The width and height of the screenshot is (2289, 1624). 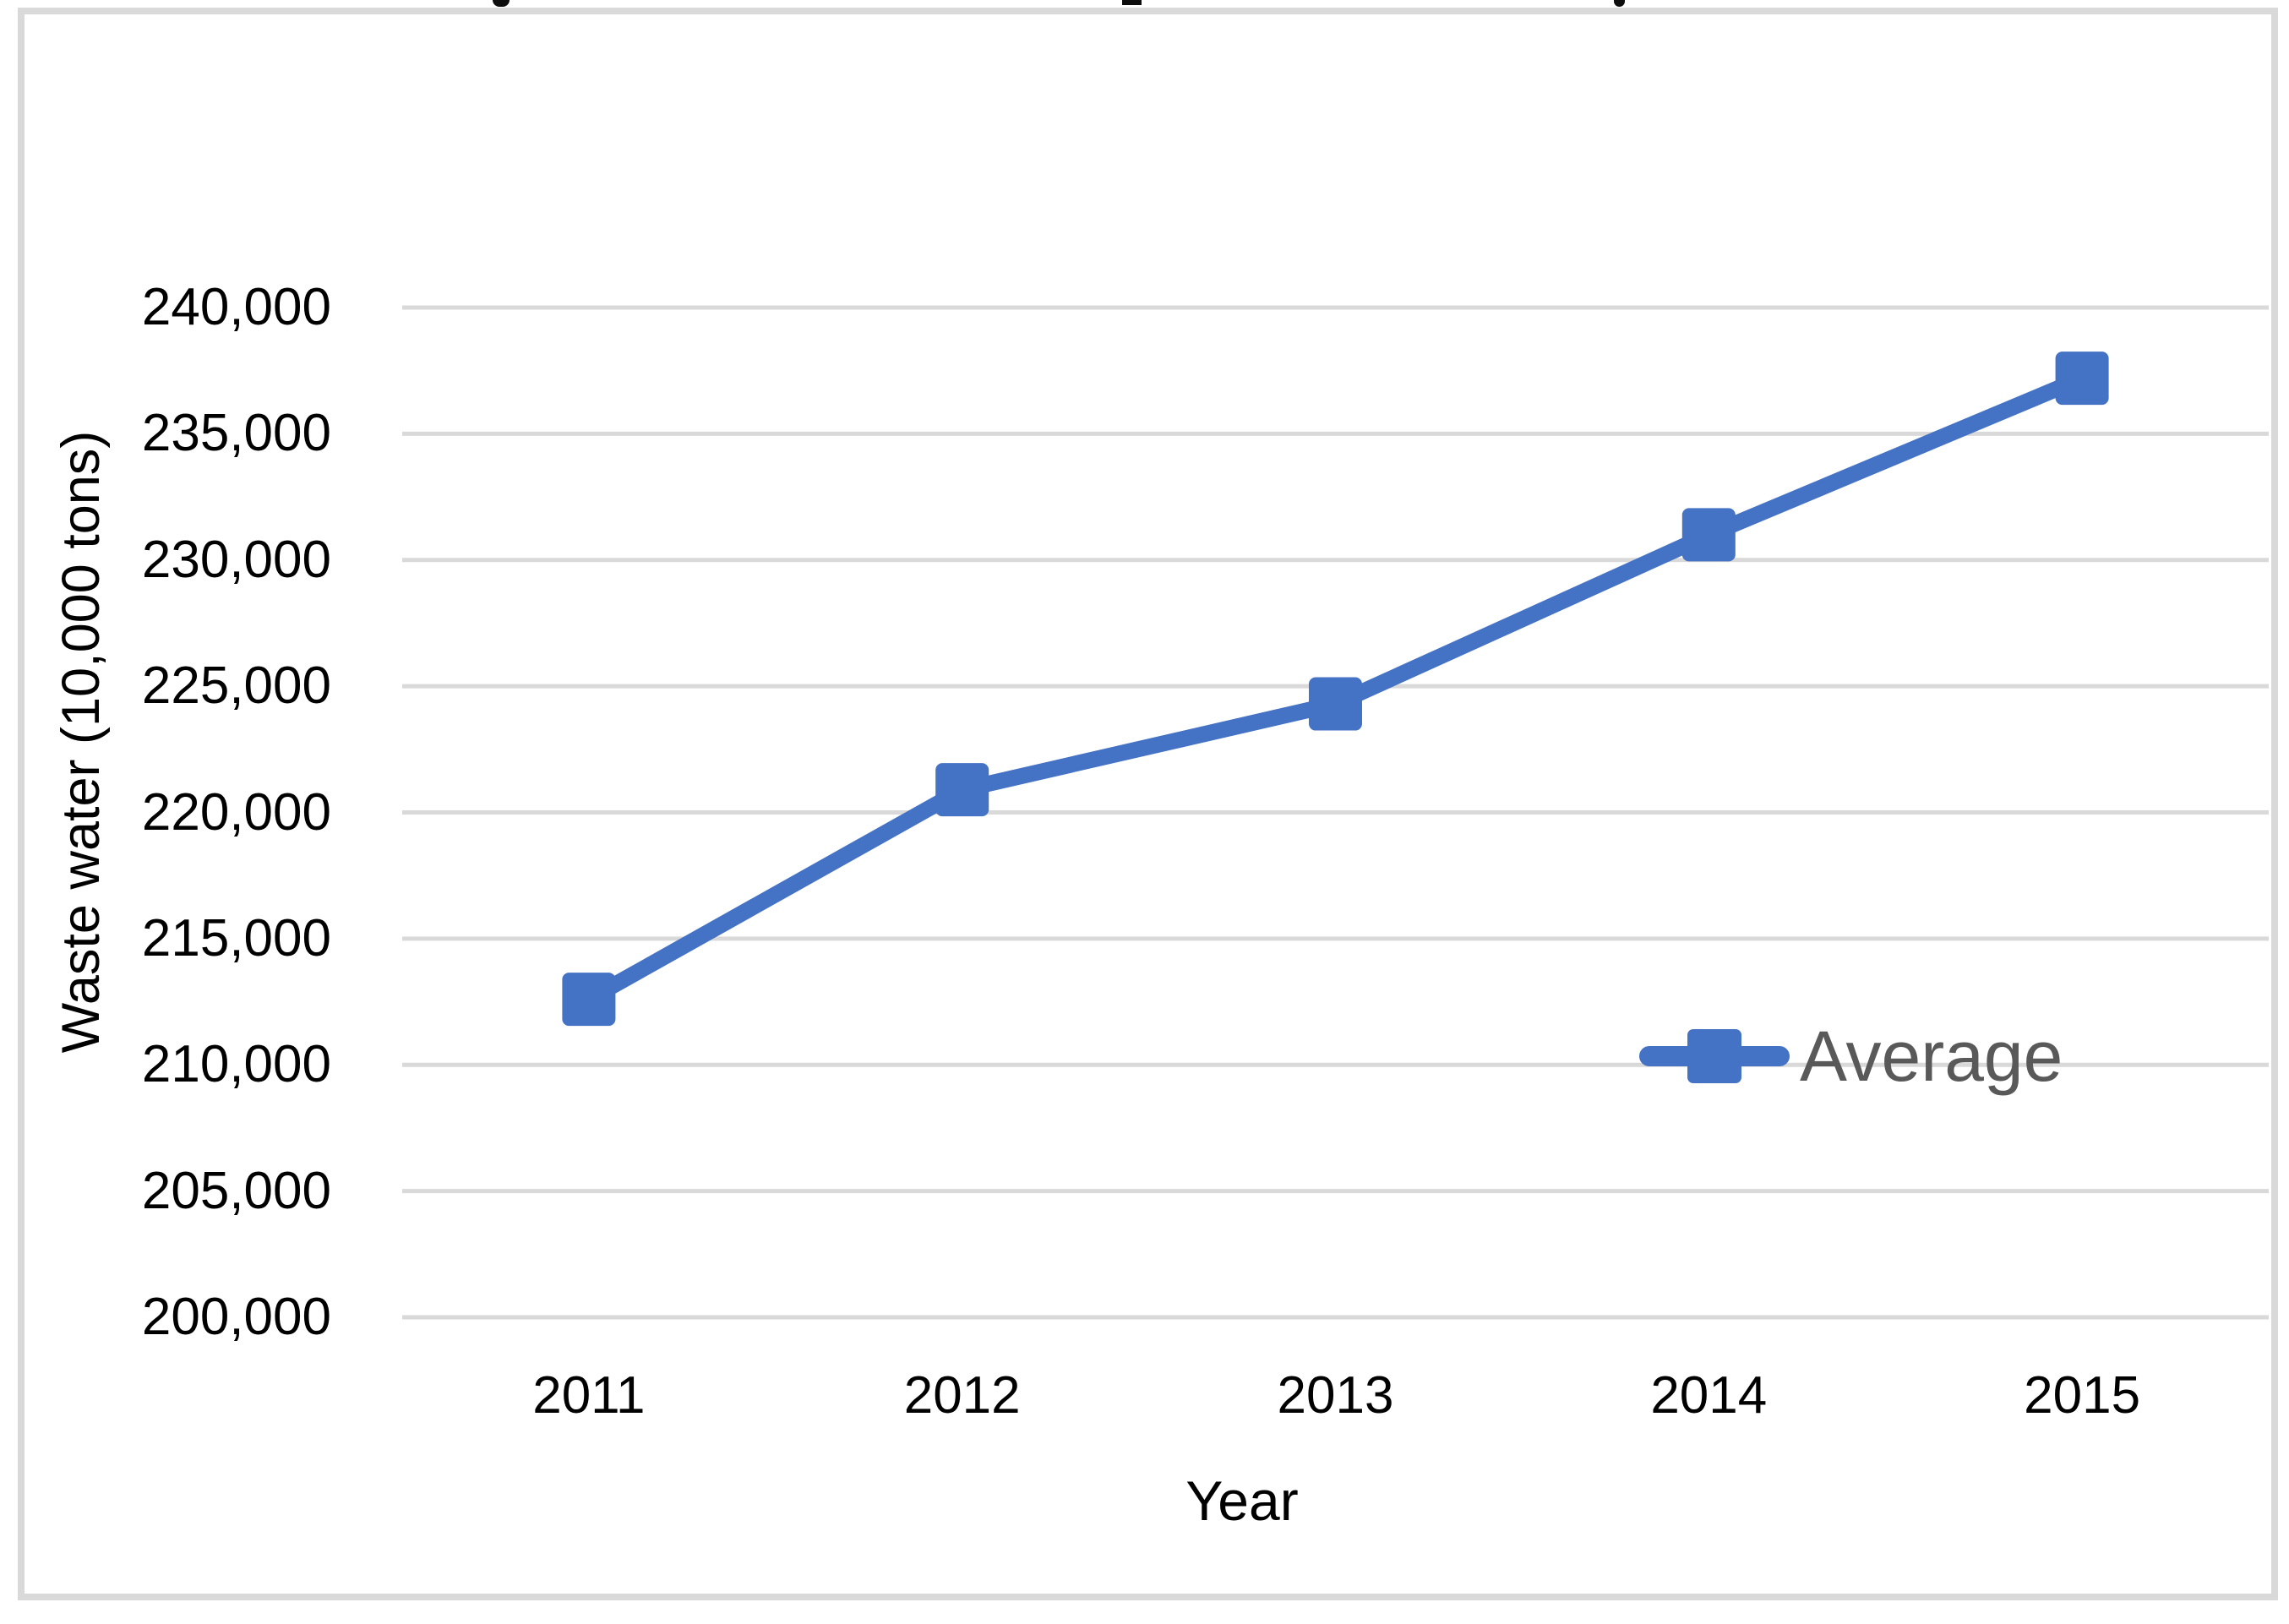 What do you see at coordinates (236, 307) in the screenshot?
I see `y-tick-label: 240,000` at bounding box center [236, 307].